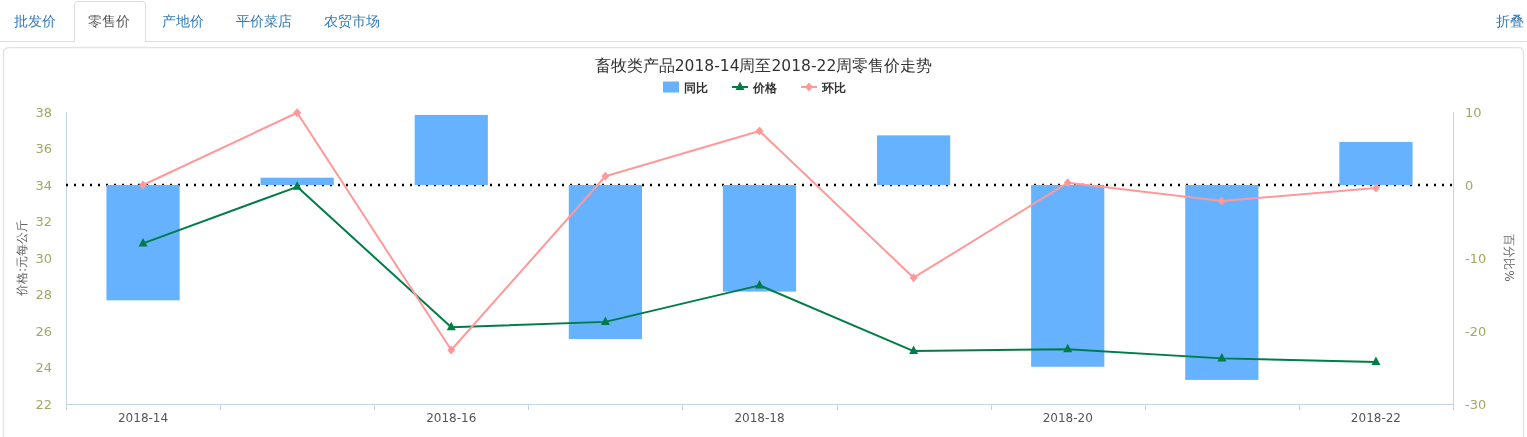  What do you see at coordinates (43, 404) in the screenshot?
I see `y-tick-label: 22` at bounding box center [43, 404].